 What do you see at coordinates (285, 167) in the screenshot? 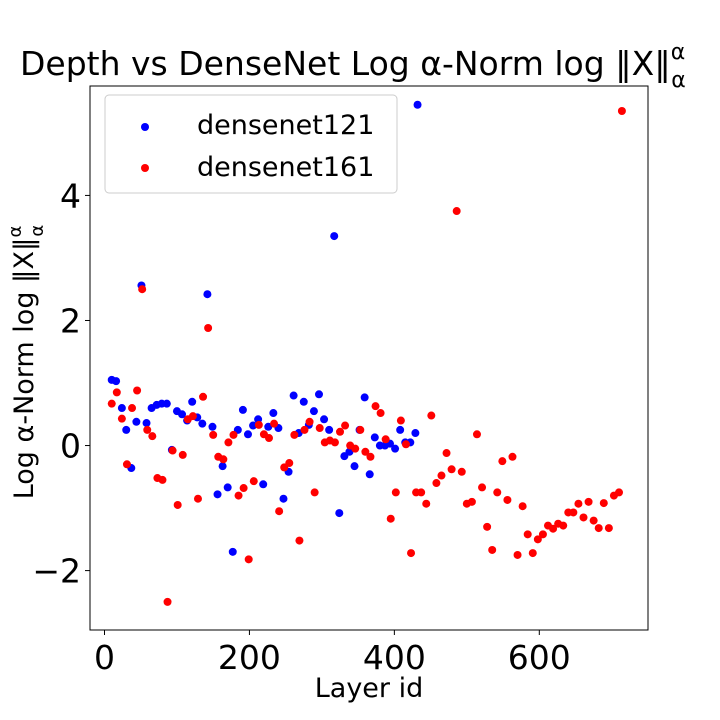
I see `legend-label-densenet161: densenet161` at bounding box center [285, 167].